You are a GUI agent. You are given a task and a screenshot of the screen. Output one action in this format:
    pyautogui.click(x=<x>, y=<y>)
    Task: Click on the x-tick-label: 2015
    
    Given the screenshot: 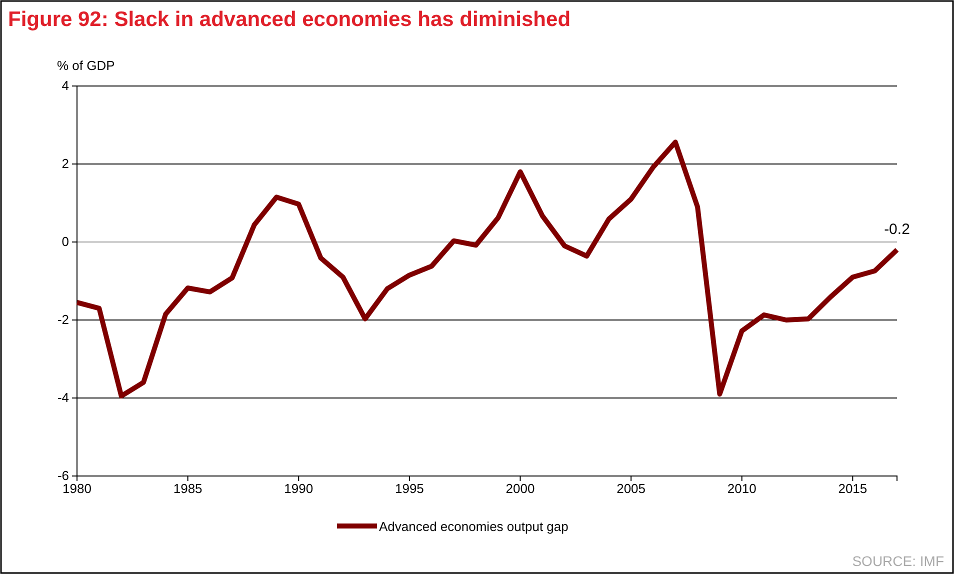 What is the action you would take?
    pyautogui.click(x=853, y=488)
    